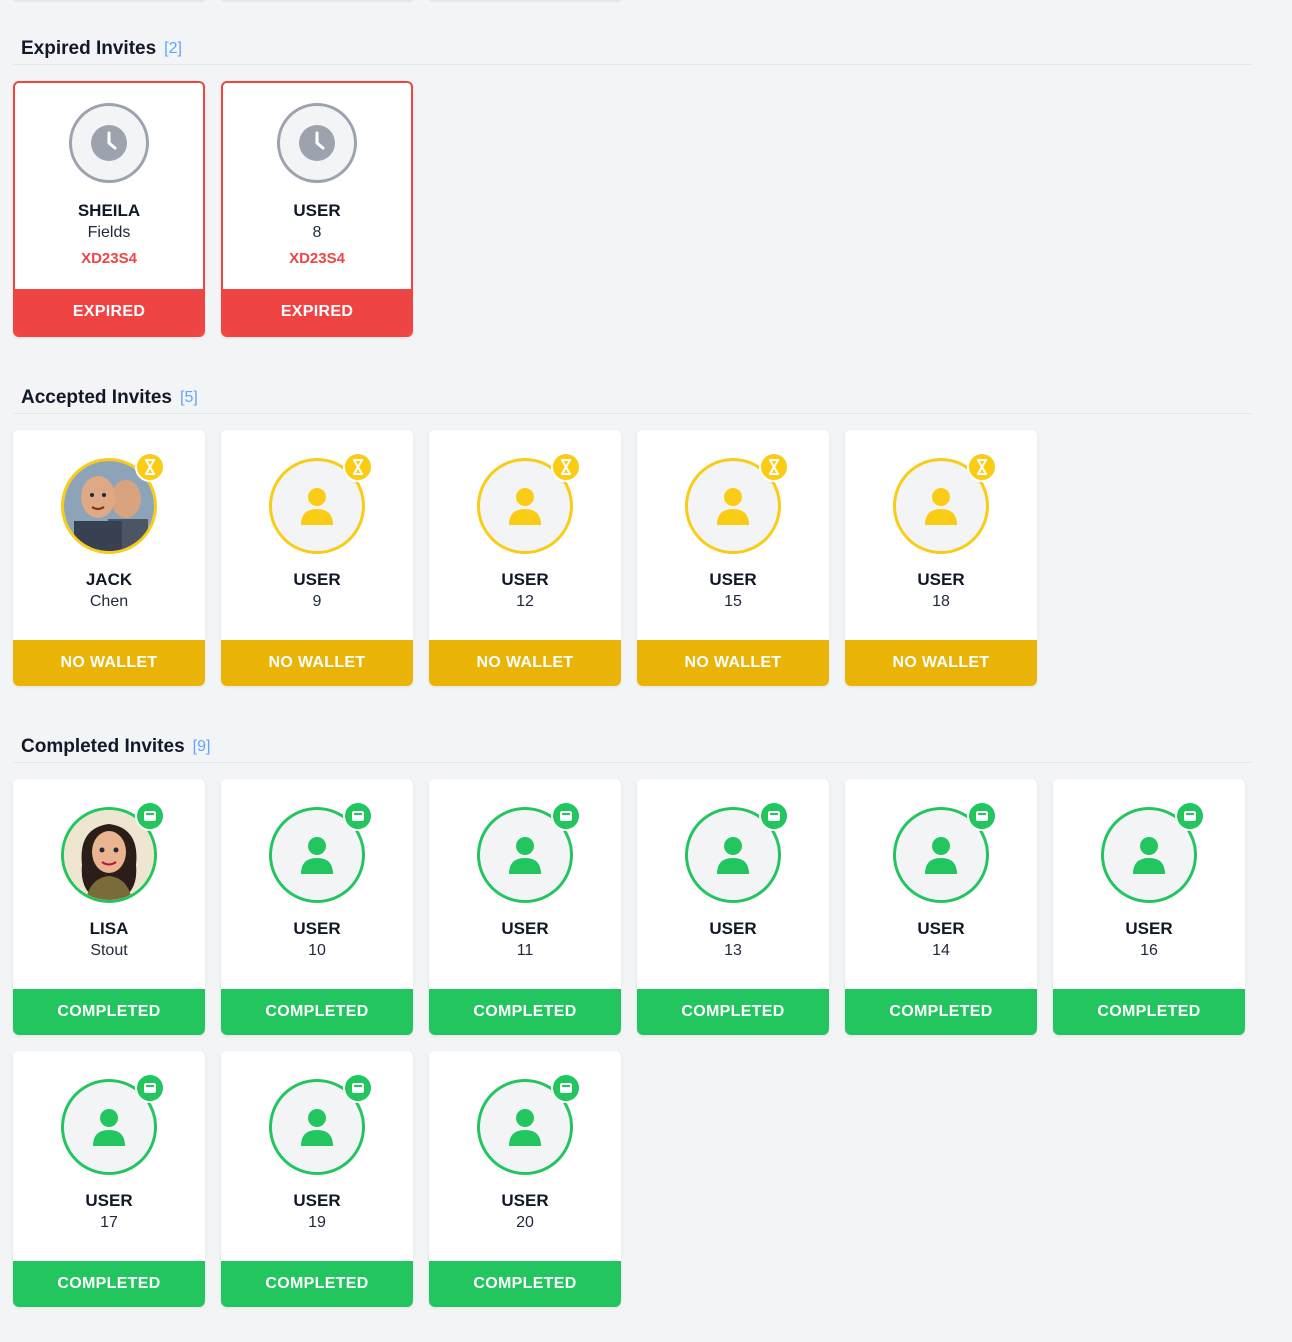  I want to click on avatar, so click(109, 855).